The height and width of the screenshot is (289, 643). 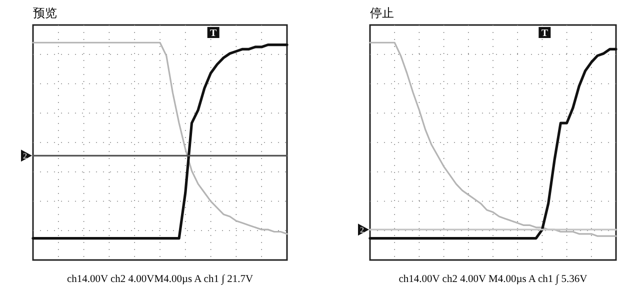 I want to click on text: ch14.00V ch2 4.00VM4.00µs A ch1 ∫ 21.7V, so click(x=160, y=279).